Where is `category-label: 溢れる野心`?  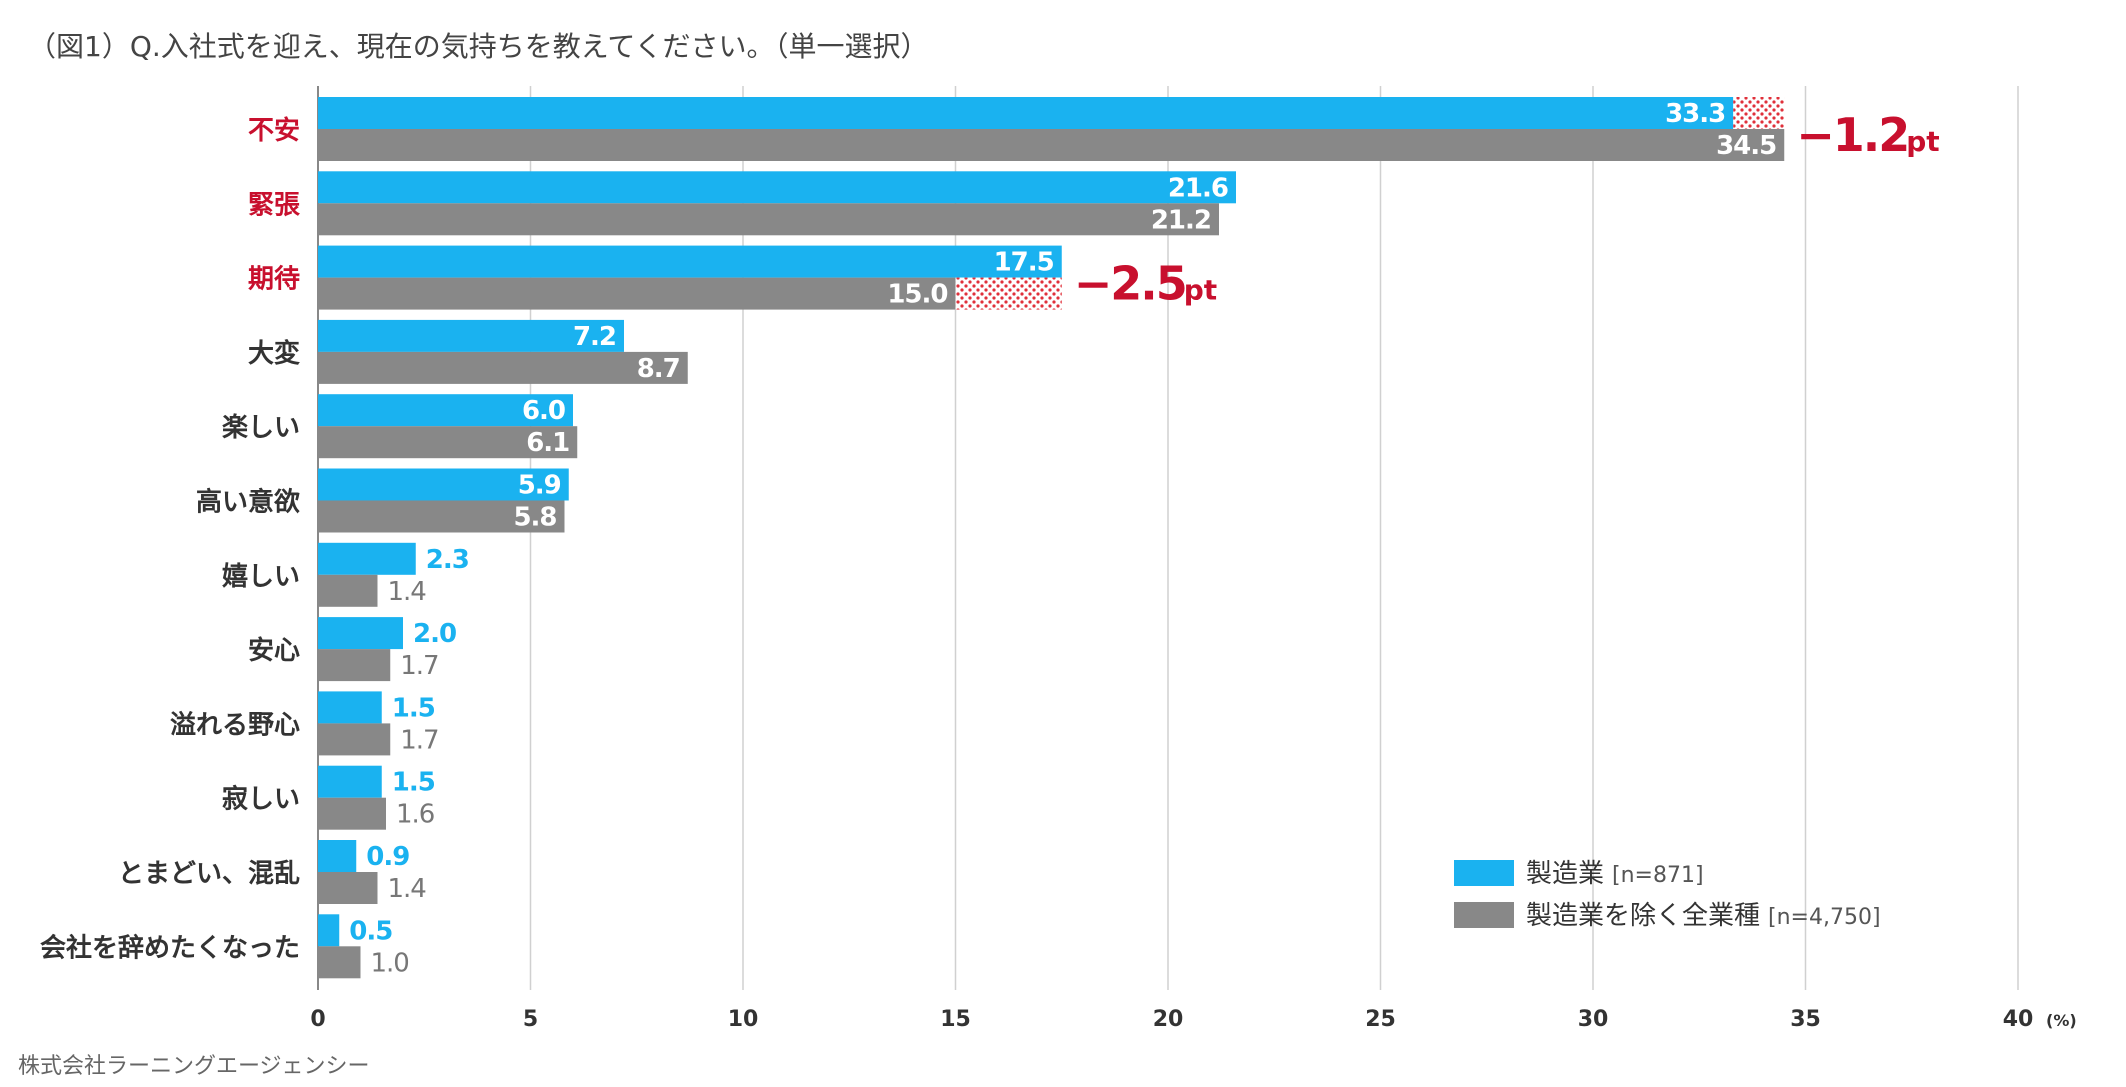
category-label: 溢れる野心 is located at coordinates (235, 725).